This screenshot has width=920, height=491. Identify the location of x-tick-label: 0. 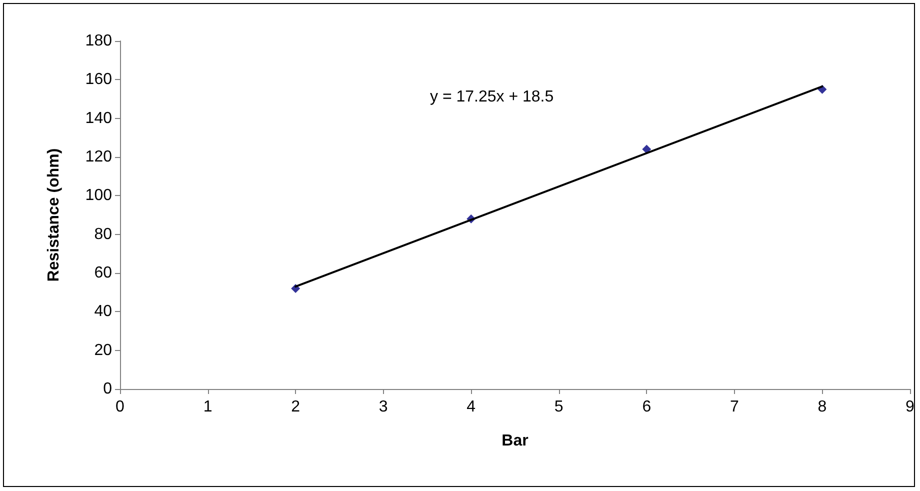
(120, 407).